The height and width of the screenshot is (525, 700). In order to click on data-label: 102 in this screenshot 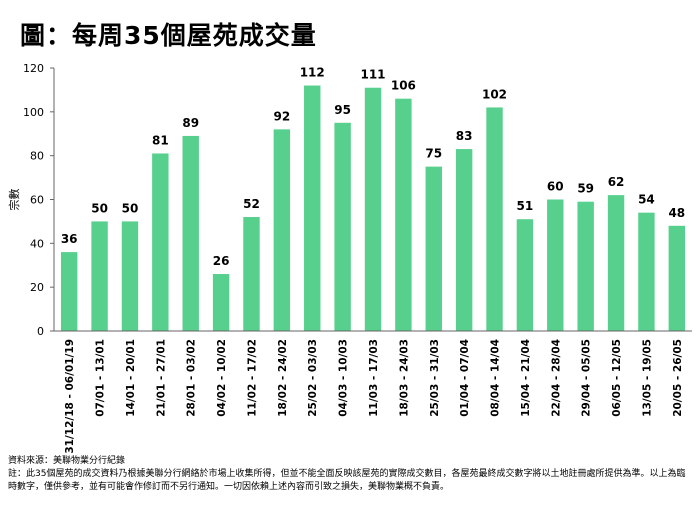, I will do `click(494, 94)`.